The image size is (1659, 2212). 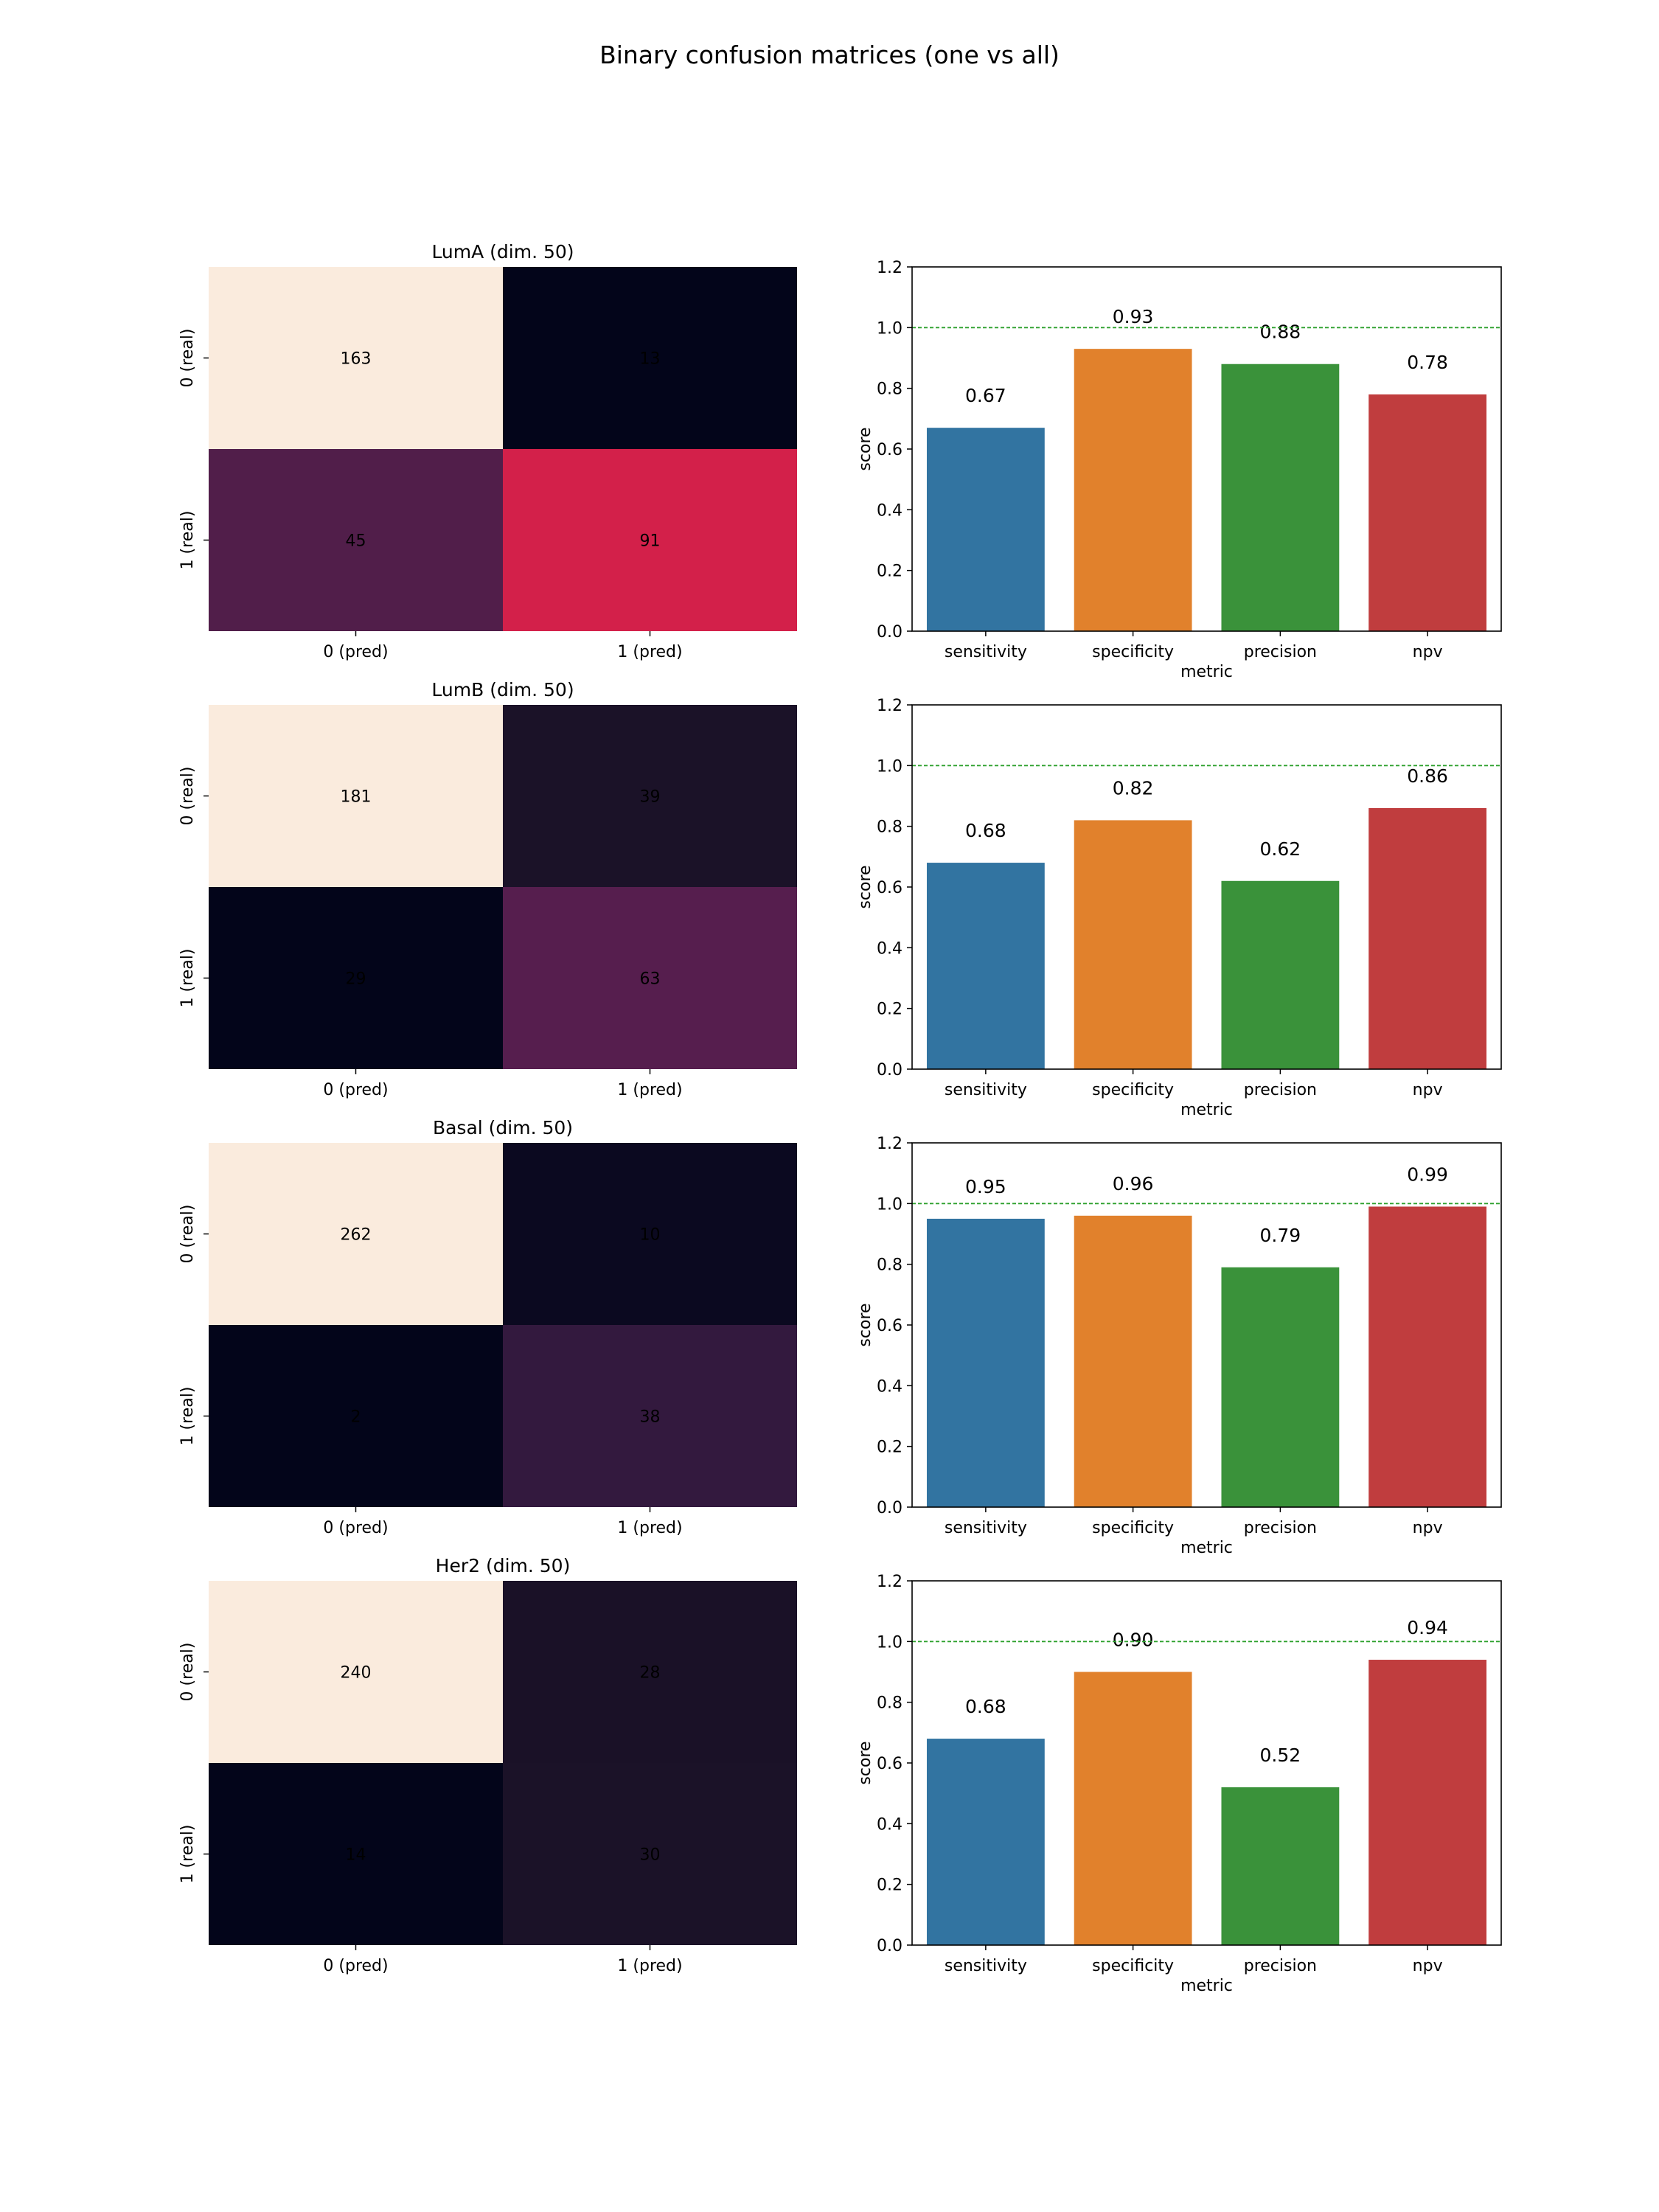 I want to click on bar-value-label: 0.94, so click(x=1427, y=1627).